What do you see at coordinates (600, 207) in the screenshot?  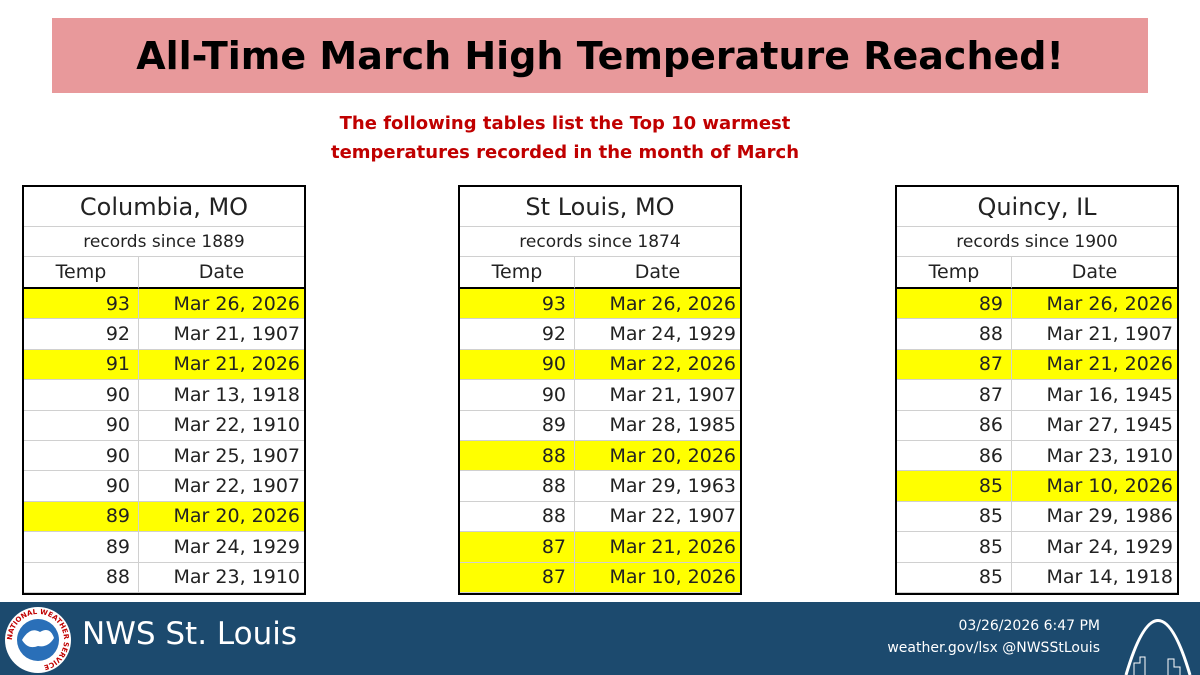 I see `table-city: St Louis, MO` at bounding box center [600, 207].